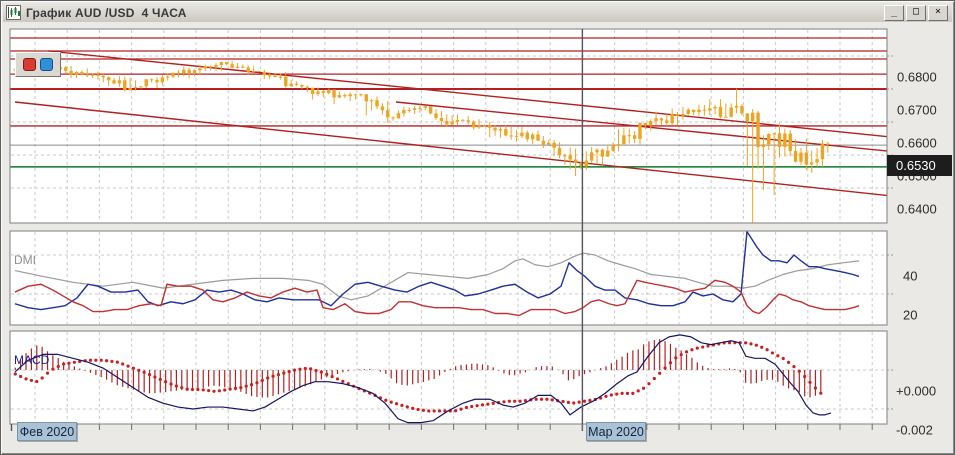 This screenshot has height=455, width=955. I want to click on dmi-axis-label: 40, so click(910, 276).